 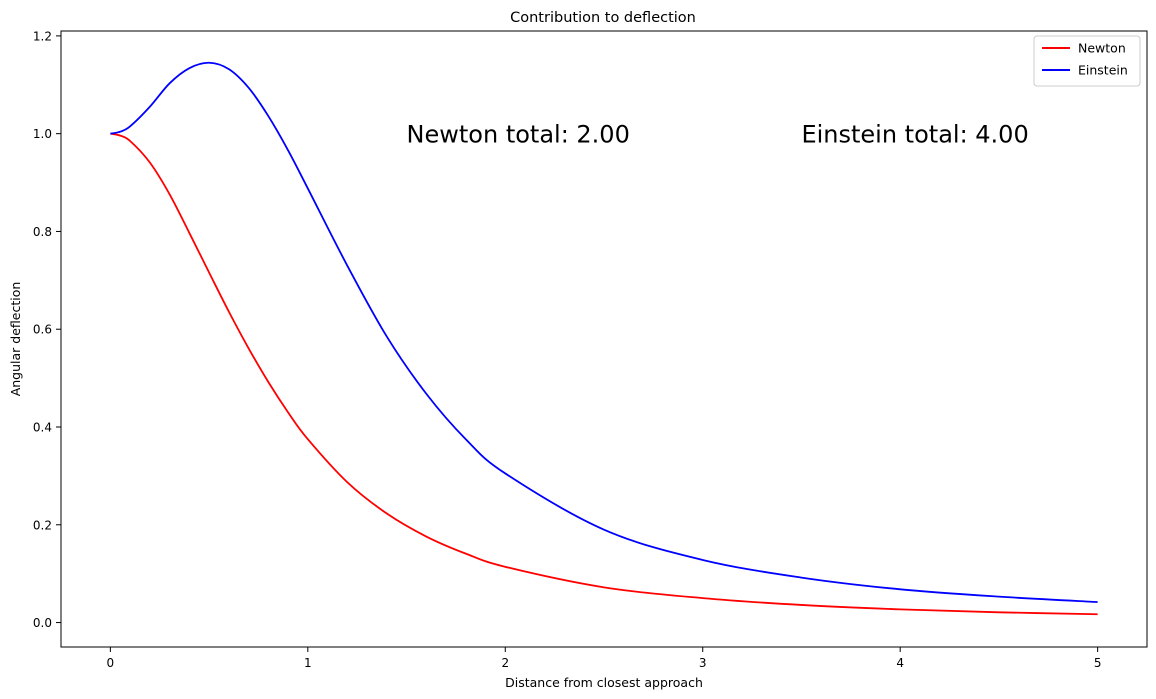 I want to click on y-tick-label: 0.4, so click(x=42, y=428).